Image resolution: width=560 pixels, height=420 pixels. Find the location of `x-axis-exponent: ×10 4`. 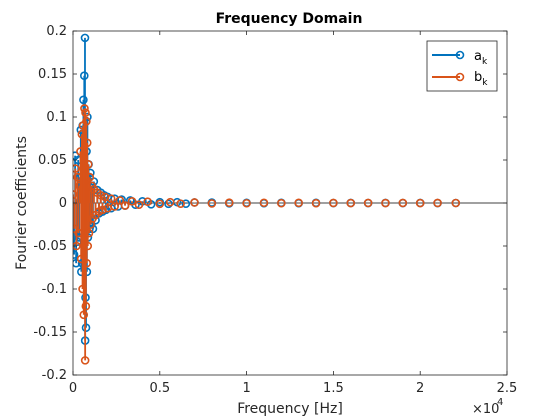

x-axis-exponent: ×10 4 is located at coordinates (487, 407).